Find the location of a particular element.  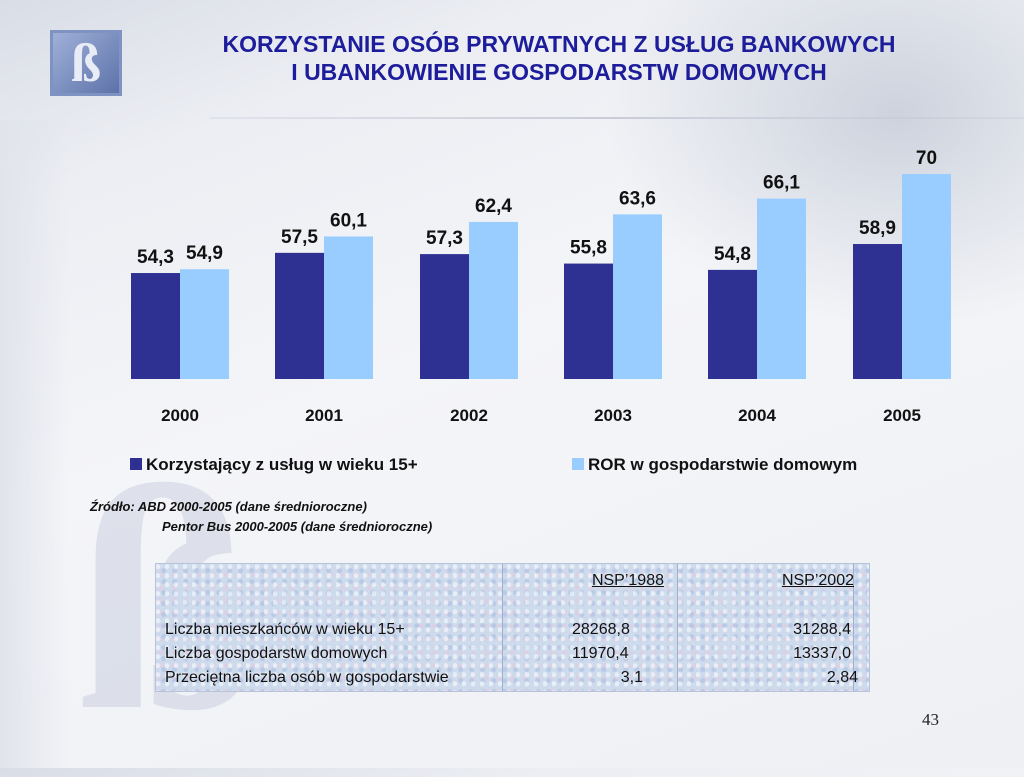

bank-logo: ß is located at coordinates (86, 63).